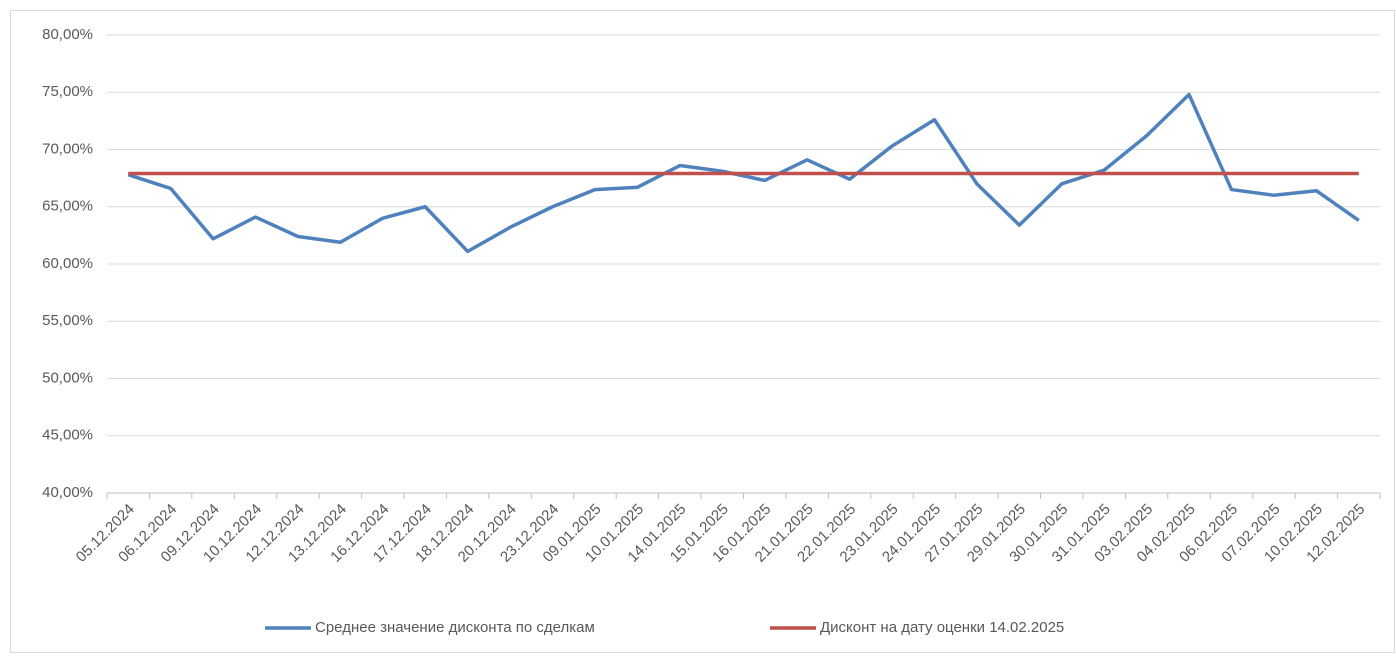 The height and width of the screenshot is (659, 1396). Describe the element at coordinates (67, 377) in the screenshot. I see `y-tick-label: 50,00%` at that location.